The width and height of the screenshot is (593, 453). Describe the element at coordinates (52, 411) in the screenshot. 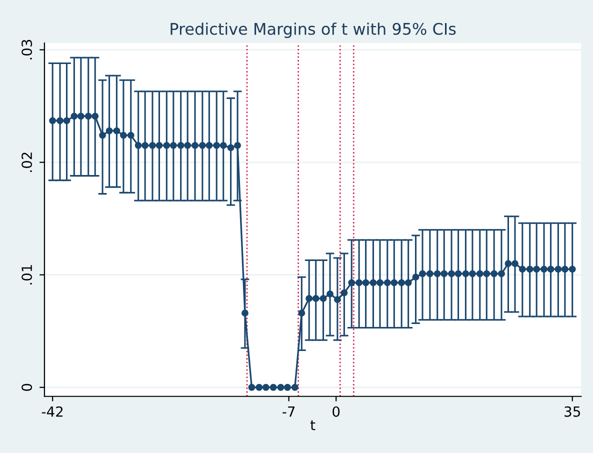

I see `x-tick-label: -42` at that location.